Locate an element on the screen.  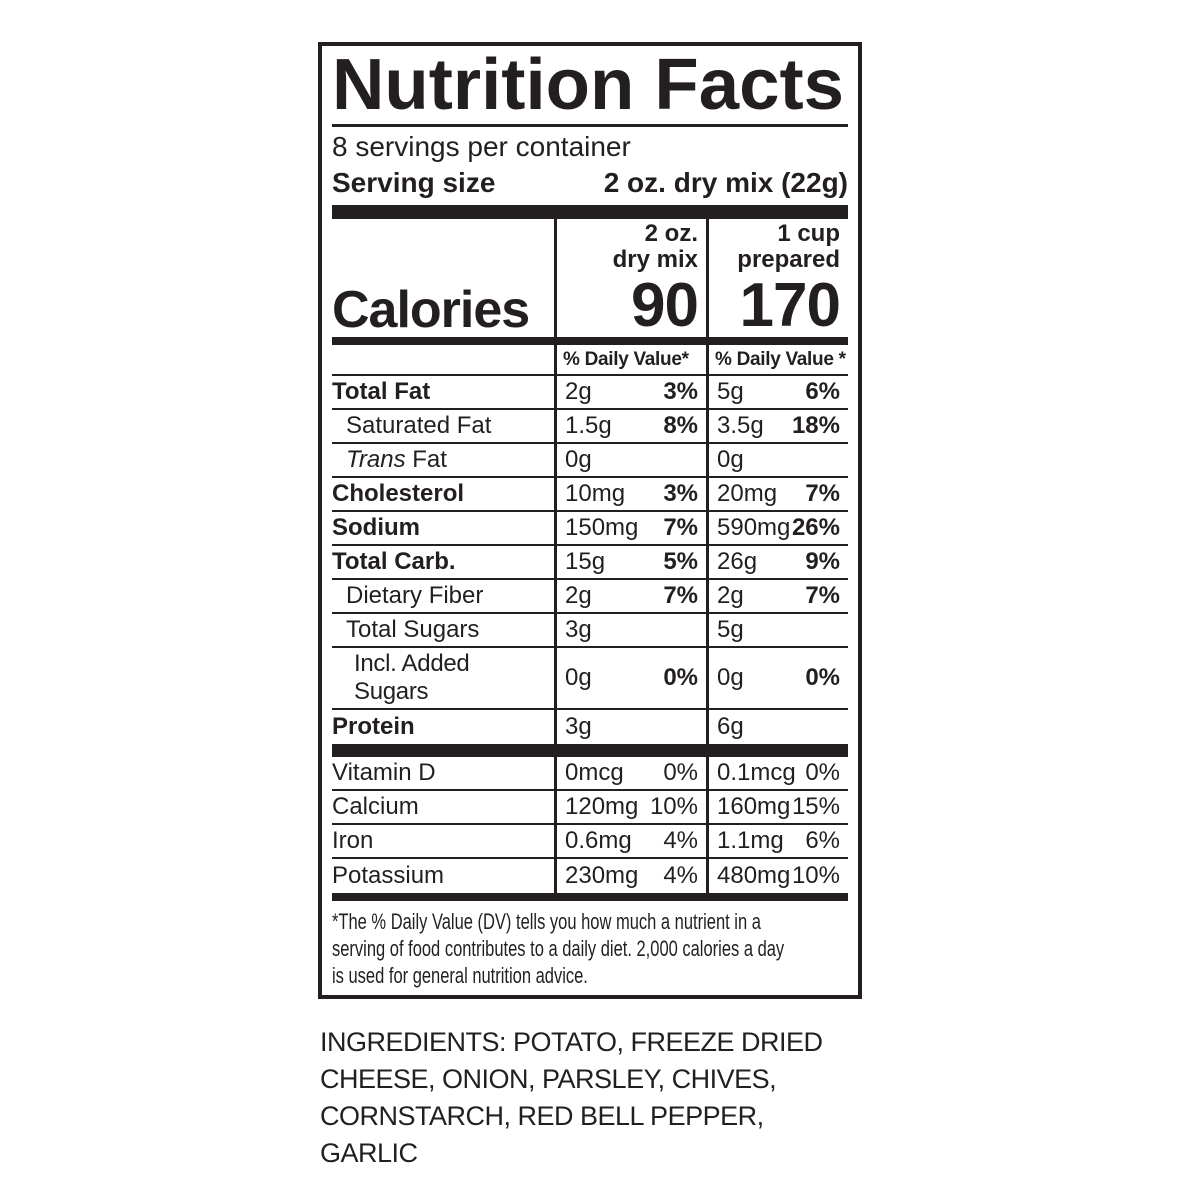
nutrient-name-italic: Trans is located at coordinates (376, 459).